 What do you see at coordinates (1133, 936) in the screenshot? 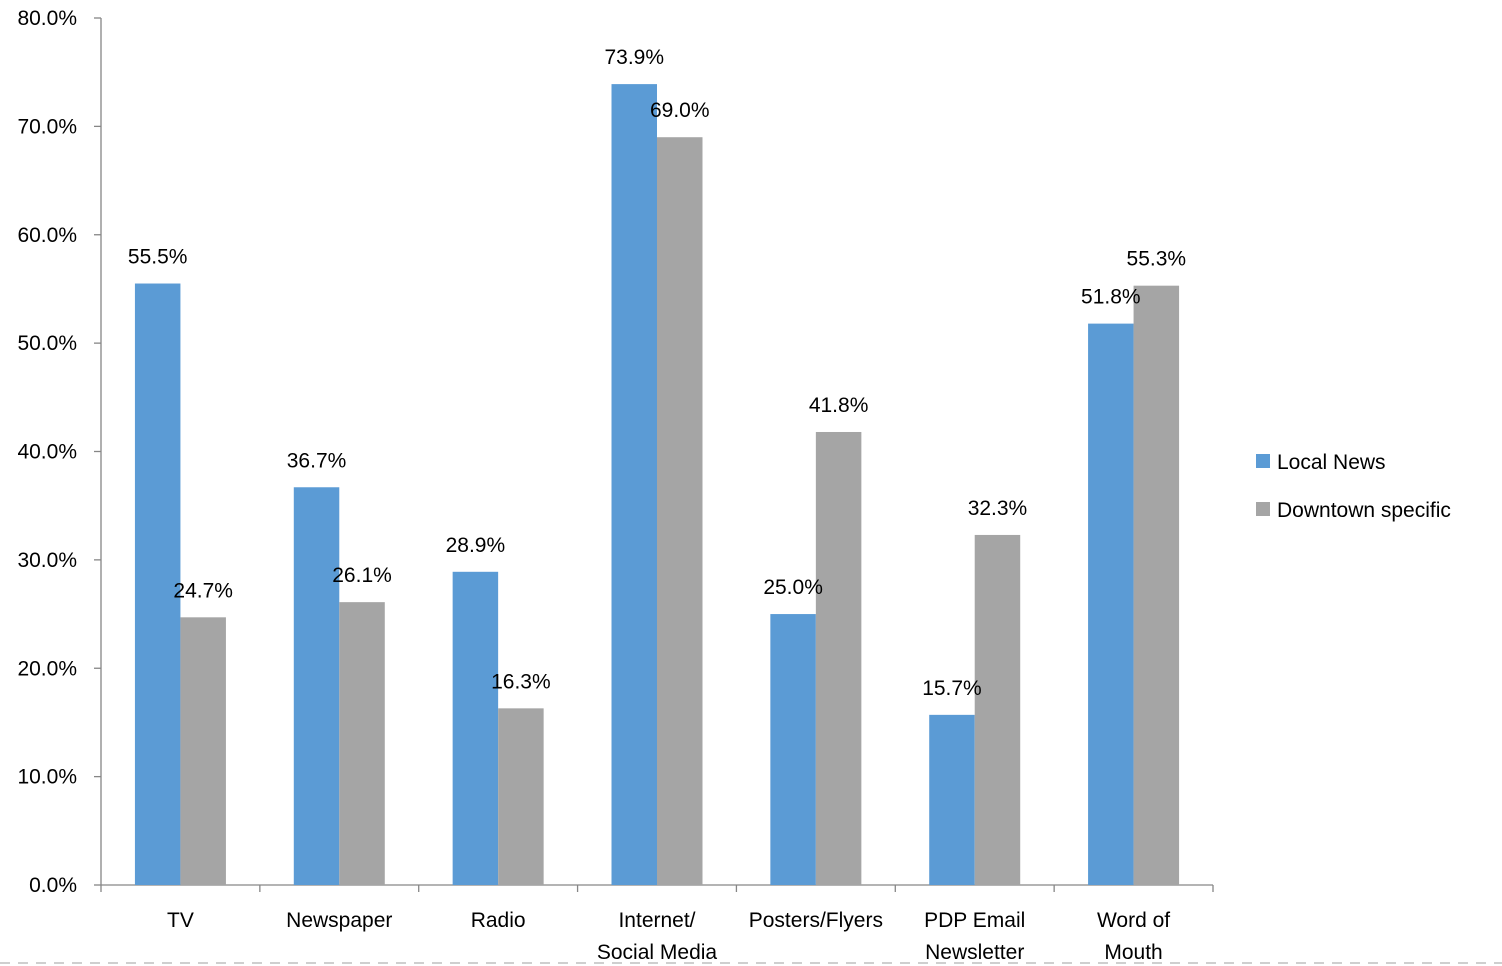
I see `x-tick-label: Word of Mouth` at bounding box center [1133, 936].